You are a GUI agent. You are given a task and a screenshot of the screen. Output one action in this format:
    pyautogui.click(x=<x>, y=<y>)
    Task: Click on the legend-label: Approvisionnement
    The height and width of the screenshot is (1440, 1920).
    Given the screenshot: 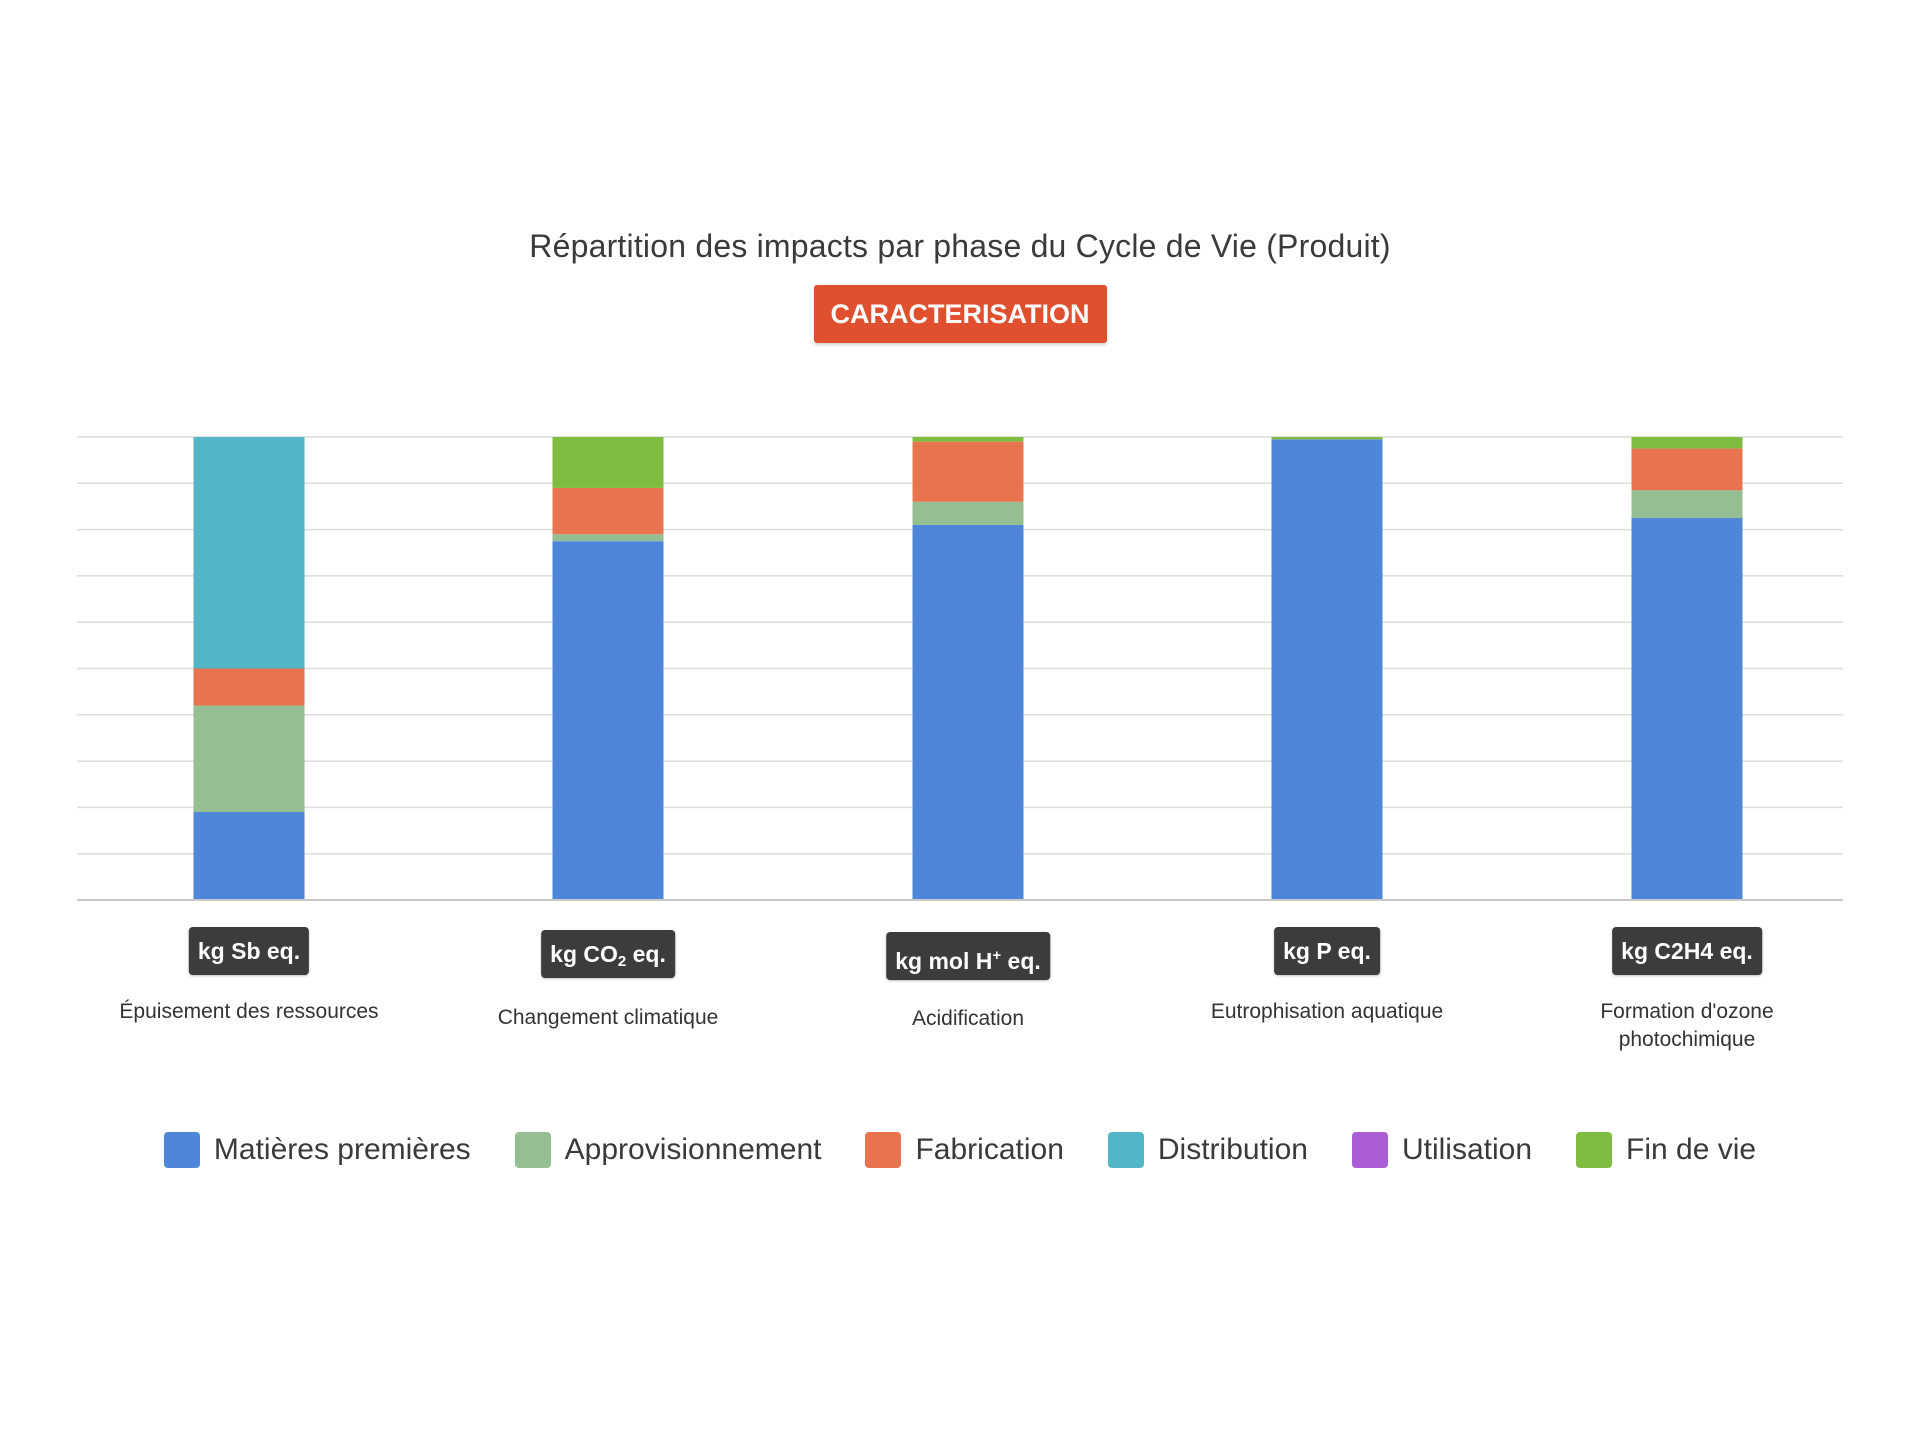 What is the action you would take?
    pyautogui.click(x=693, y=1149)
    